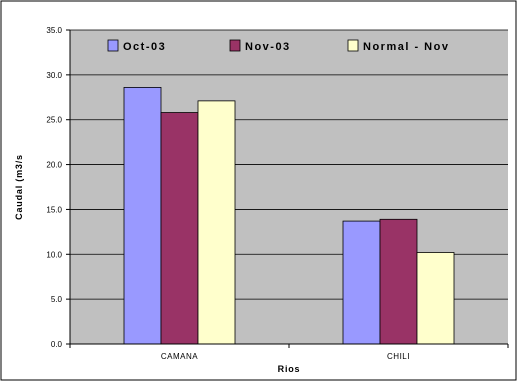 The height and width of the screenshot is (381, 517). Describe the element at coordinates (435, 298) in the screenshot. I see `bar-normal-nov-chili` at that location.